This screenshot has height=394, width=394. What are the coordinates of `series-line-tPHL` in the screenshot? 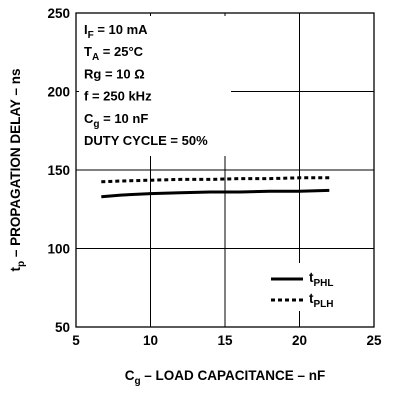 It's located at (215, 193).